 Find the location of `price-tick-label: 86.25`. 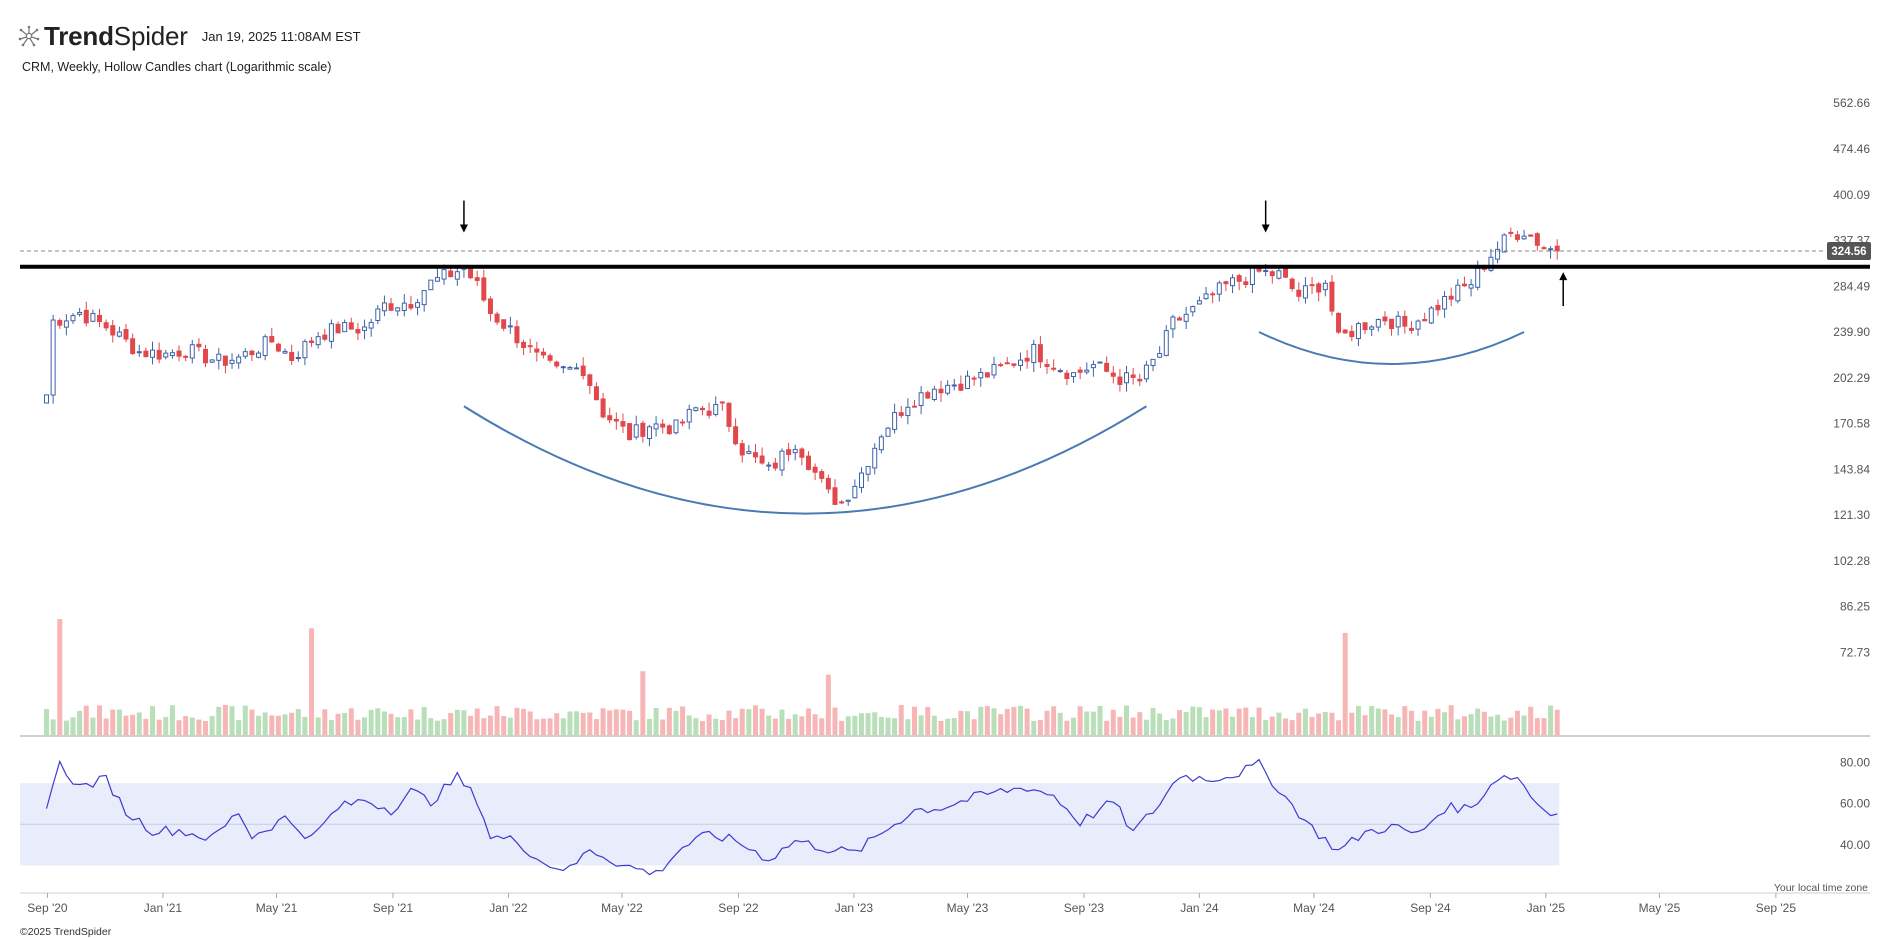

price-tick-label: 86.25 is located at coordinates (1855, 607).